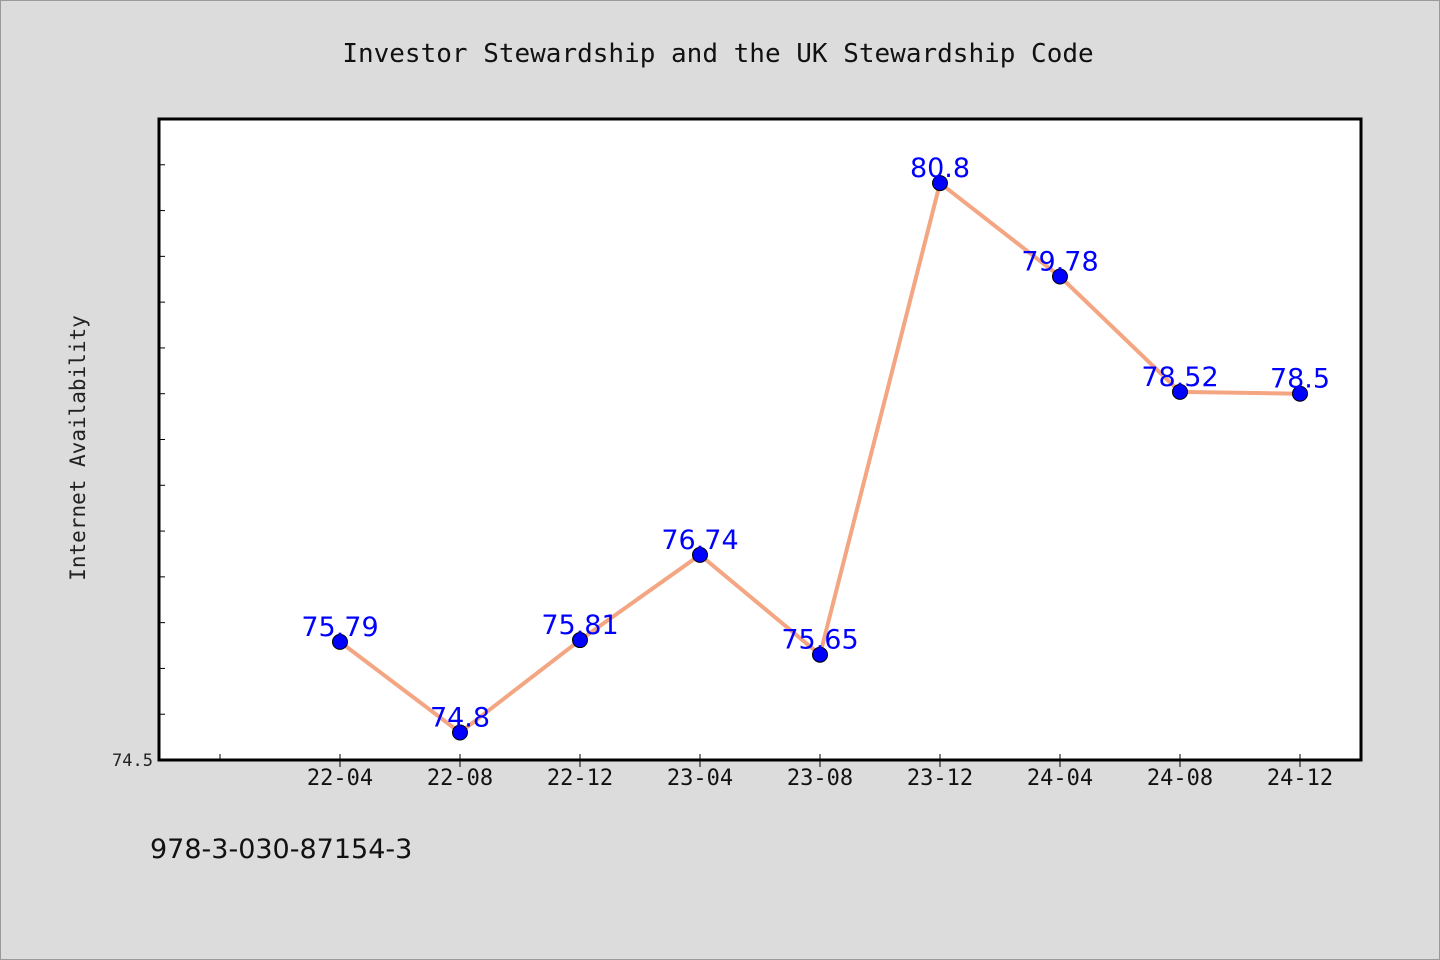  Describe the element at coordinates (819, 640) in the screenshot. I see `data-label: 75.65` at that location.